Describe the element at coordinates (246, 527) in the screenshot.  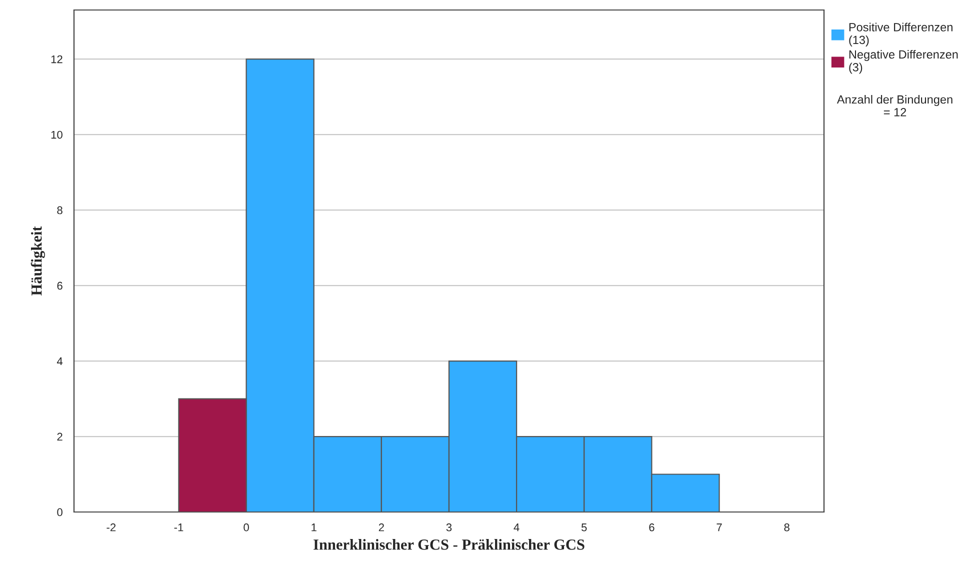
I see `x-tick-label: 0` at that location.